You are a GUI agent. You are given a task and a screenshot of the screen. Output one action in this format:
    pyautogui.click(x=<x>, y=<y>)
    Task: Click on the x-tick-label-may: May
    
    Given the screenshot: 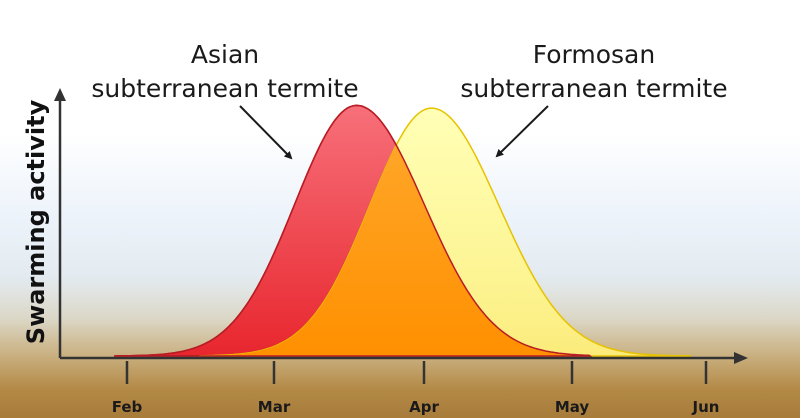 What is the action you would take?
    pyautogui.click(x=572, y=407)
    